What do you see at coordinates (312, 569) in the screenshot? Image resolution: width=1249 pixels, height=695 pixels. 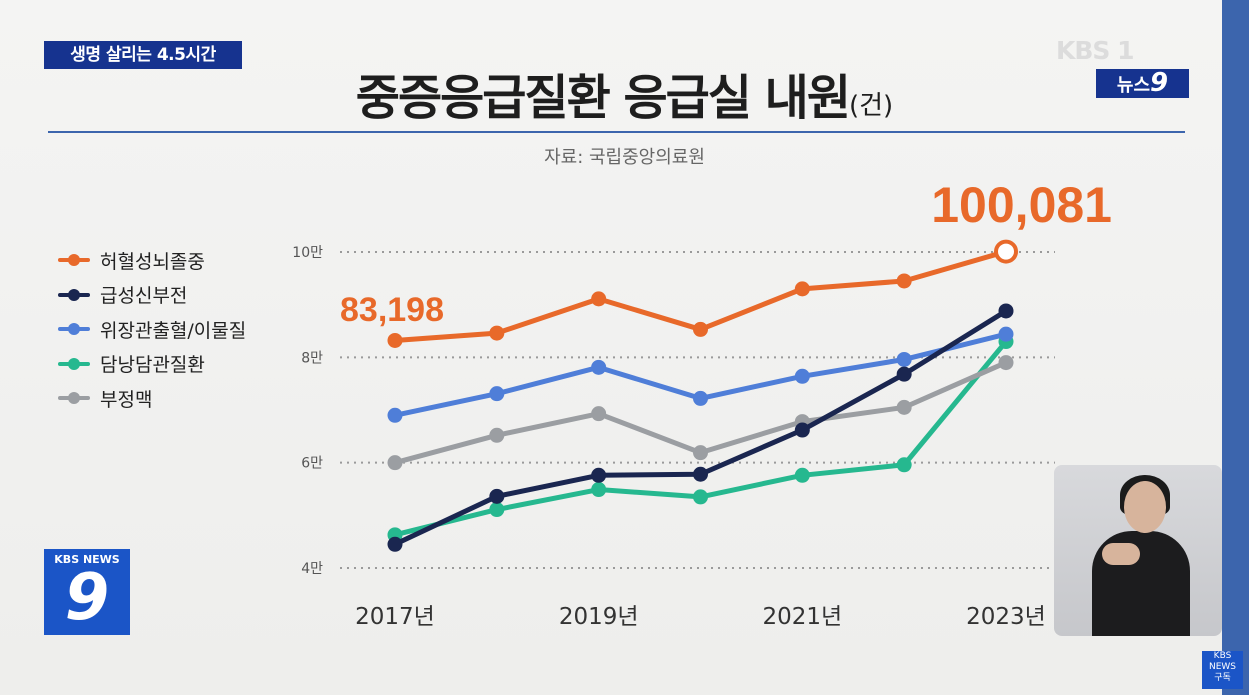 I see `y-tick-label: 4만` at bounding box center [312, 569].